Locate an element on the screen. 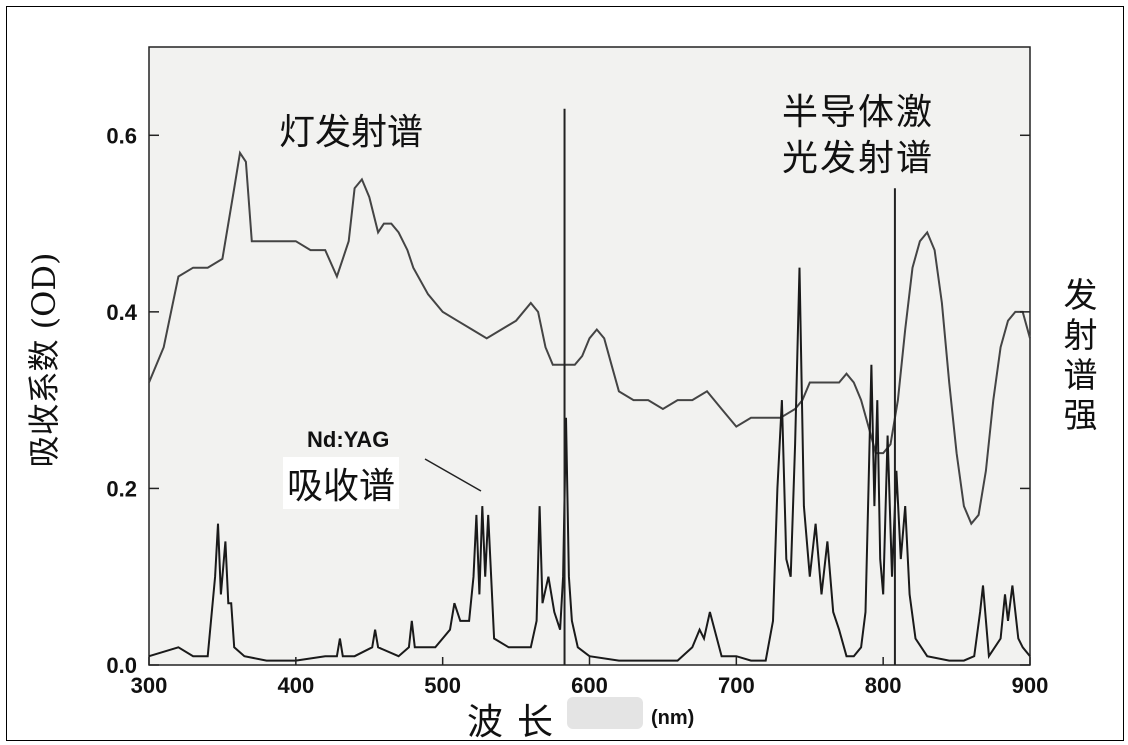 Image resolution: width=1128 pixels, height=745 pixels. laser-emission-label-line2: 光发射谱 is located at coordinates (858, 158).